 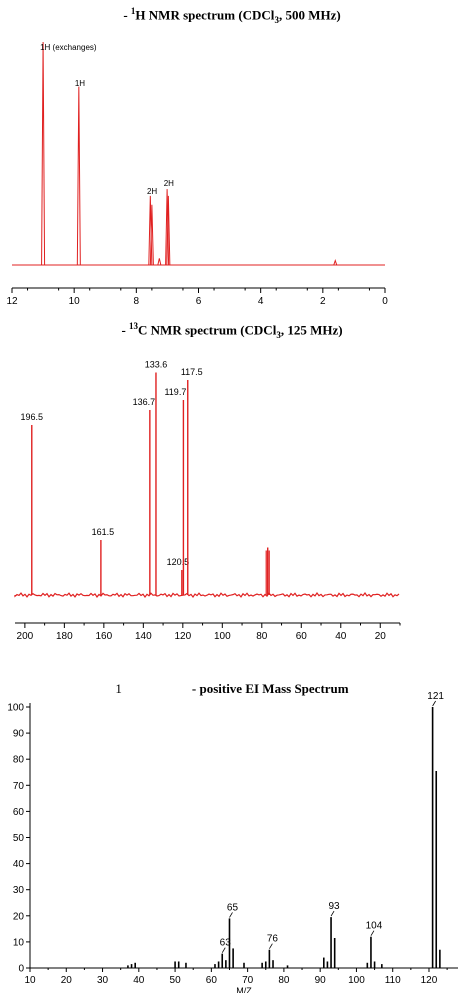 What do you see at coordinates (139, 980) in the screenshot?
I see `ms-x-tick-label: 40` at bounding box center [139, 980].